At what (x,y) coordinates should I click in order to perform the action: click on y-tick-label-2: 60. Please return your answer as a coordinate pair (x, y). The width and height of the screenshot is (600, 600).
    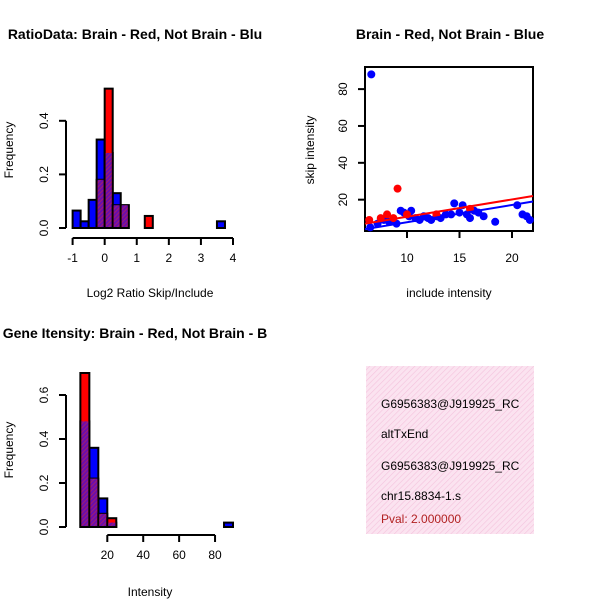
    Looking at the image, I should click on (343, 126).